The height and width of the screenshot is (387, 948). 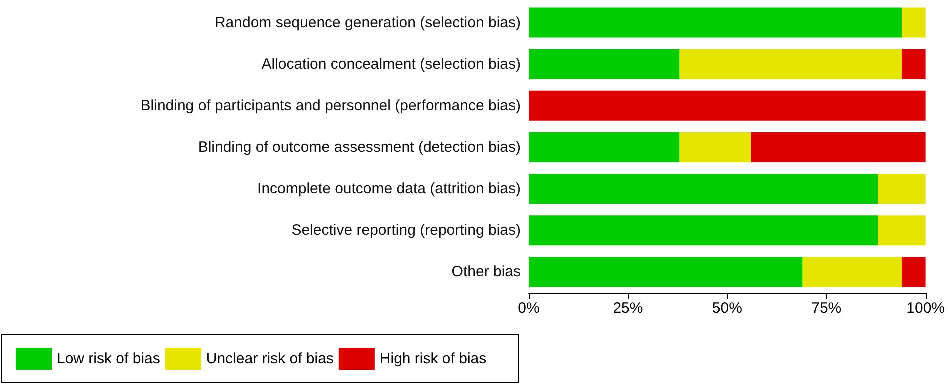 What do you see at coordinates (367, 23) in the screenshot?
I see `y-tick-label: Random sequence generation (selection bias)` at bounding box center [367, 23].